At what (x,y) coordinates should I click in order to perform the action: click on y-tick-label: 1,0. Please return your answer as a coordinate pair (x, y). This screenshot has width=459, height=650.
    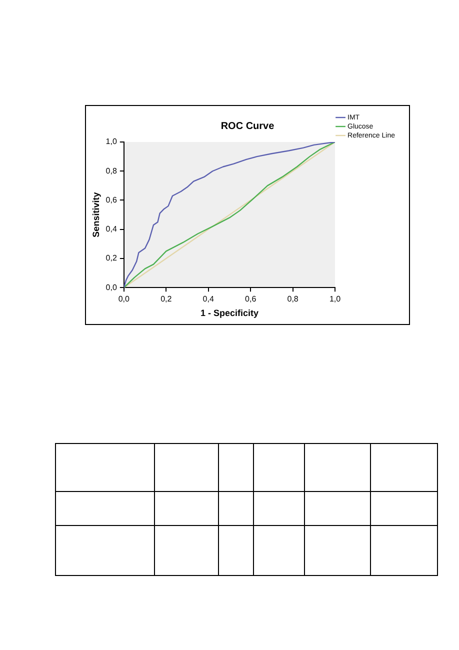
    Looking at the image, I should click on (112, 141).